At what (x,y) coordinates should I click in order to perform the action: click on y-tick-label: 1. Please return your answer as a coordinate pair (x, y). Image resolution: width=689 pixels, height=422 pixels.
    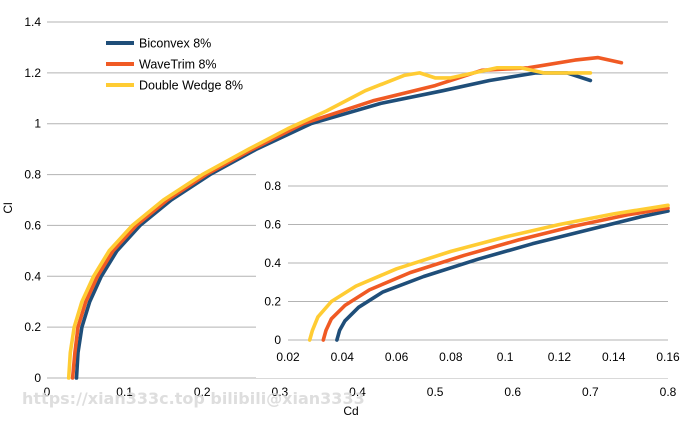
    Looking at the image, I should click on (37, 124).